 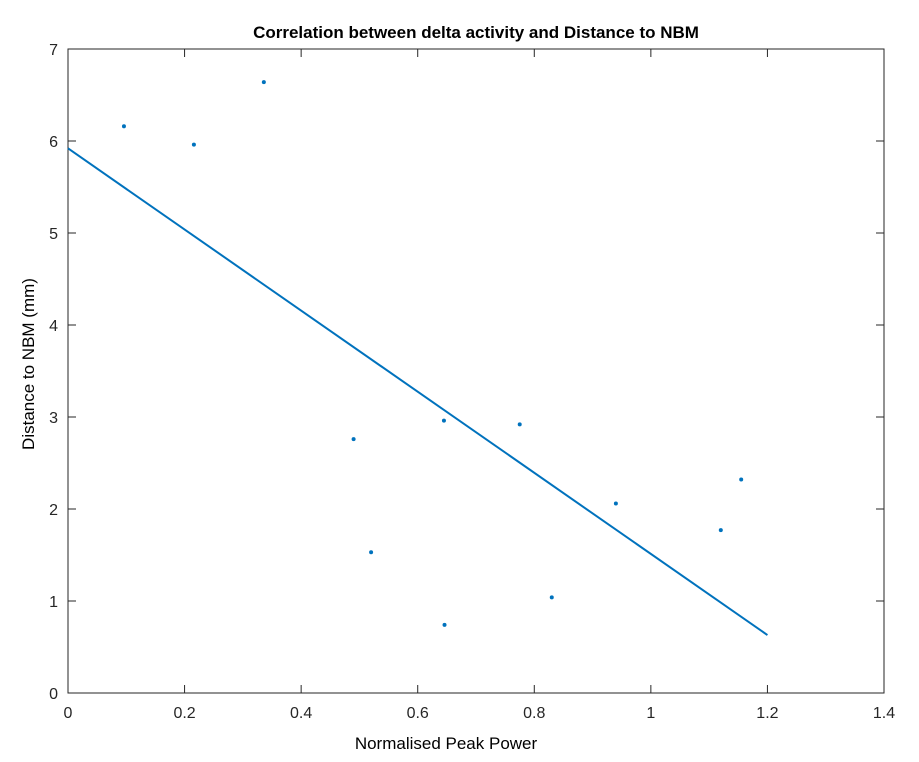 I want to click on x-tick-label: 0.4, so click(x=301, y=713).